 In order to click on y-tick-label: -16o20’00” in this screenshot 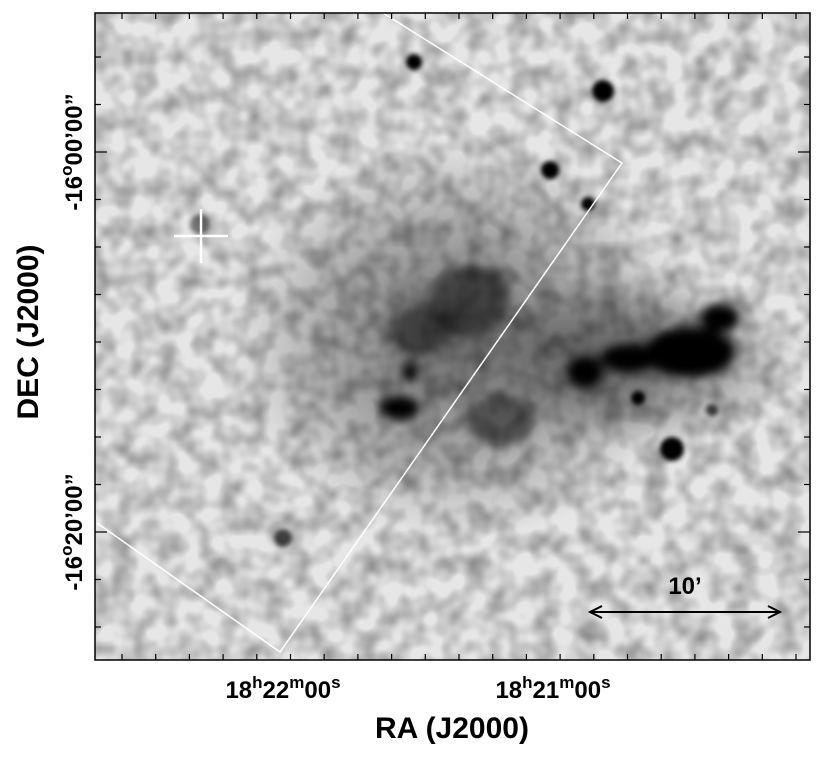, I will do `click(72, 531)`.